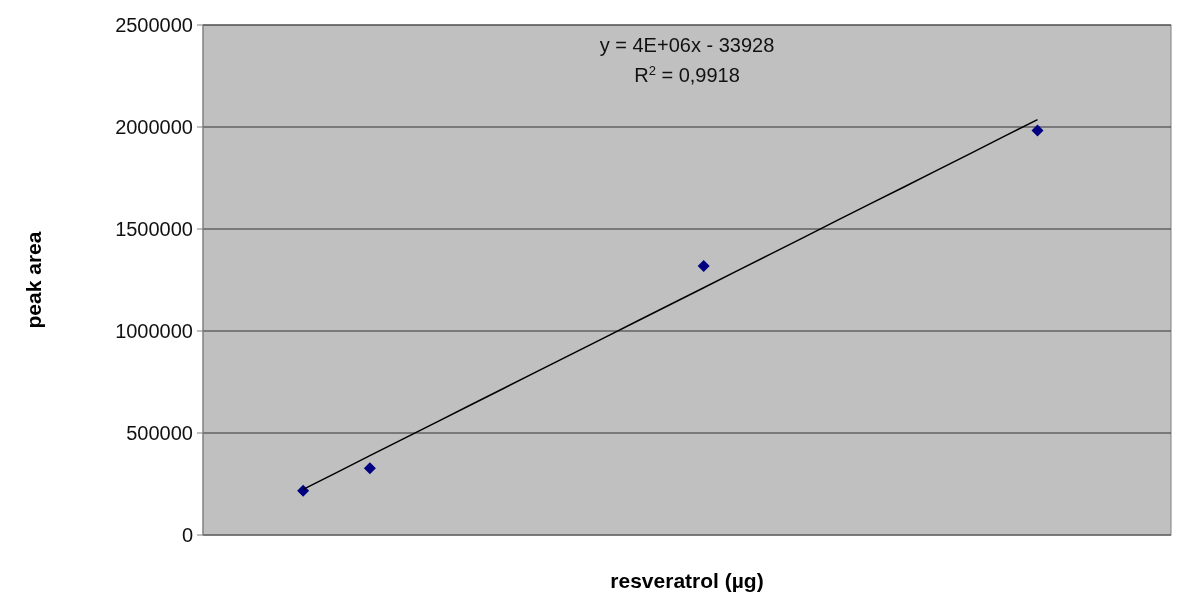 The width and height of the screenshot is (1183, 607). What do you see at coordinates (159, 433) in the screenshot?
I see `y-tick-label: 500000` at bounding box center [159, 433].